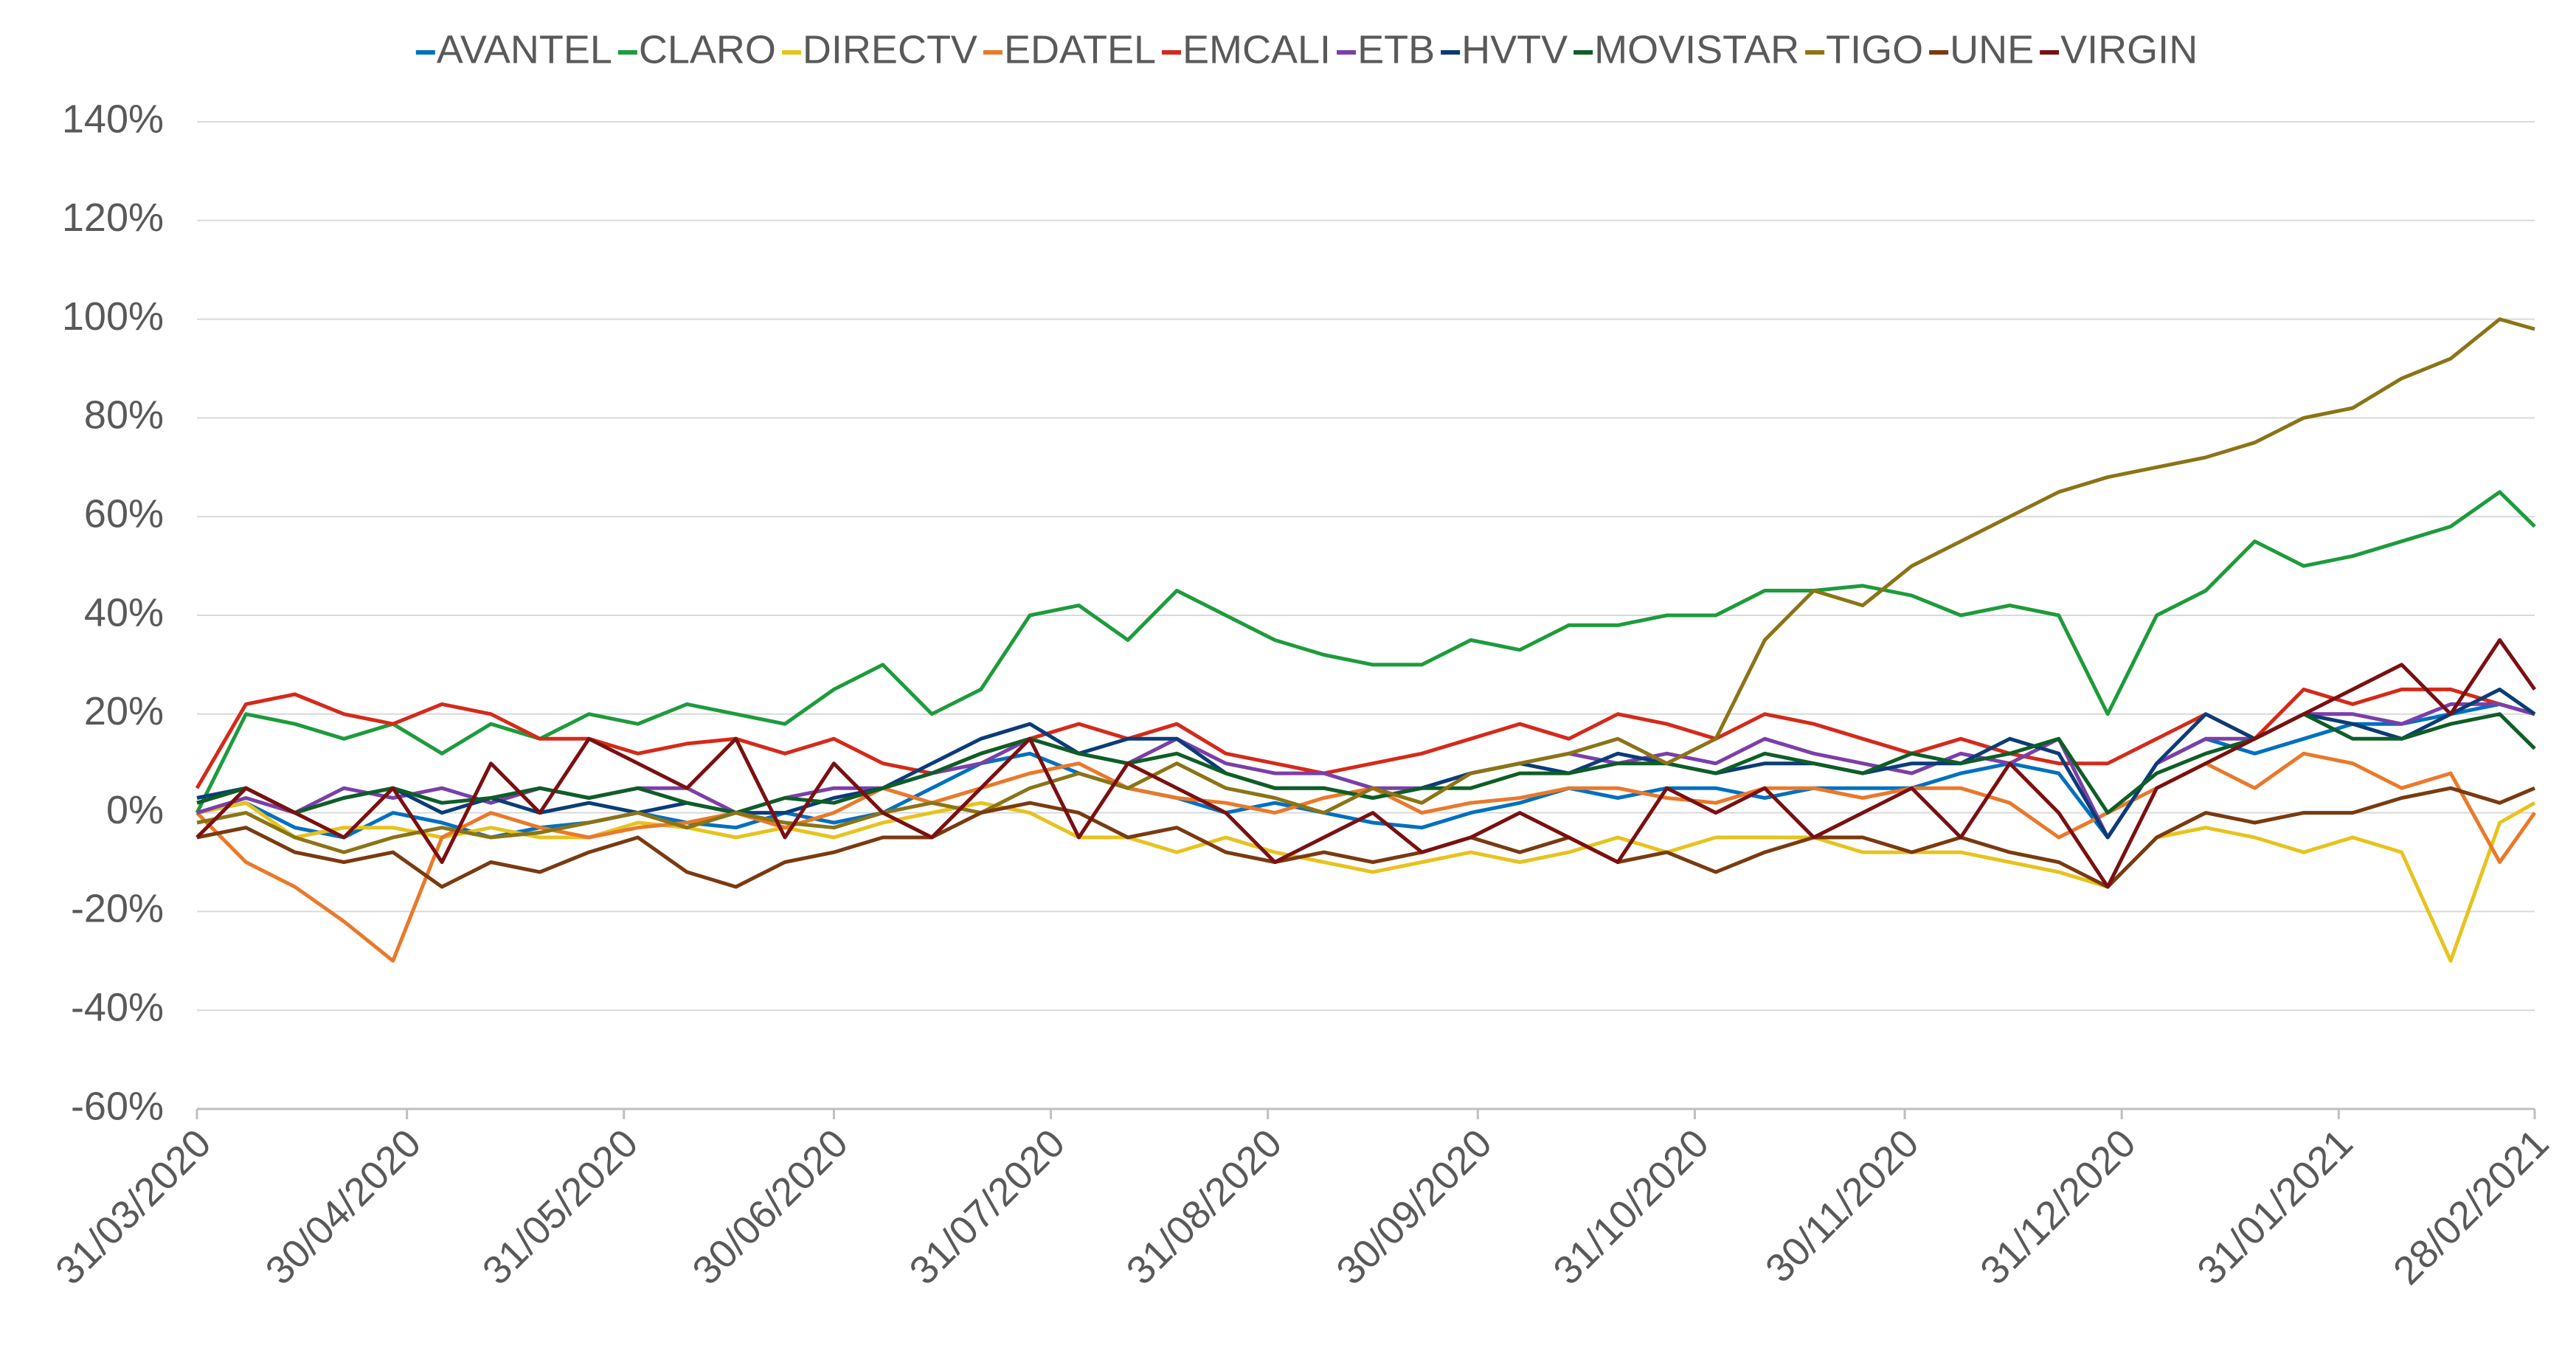  Describe the element at coordinates (561, 1207) in the screenshot. I see `x-tick-label: 31/05/2020` at that location.